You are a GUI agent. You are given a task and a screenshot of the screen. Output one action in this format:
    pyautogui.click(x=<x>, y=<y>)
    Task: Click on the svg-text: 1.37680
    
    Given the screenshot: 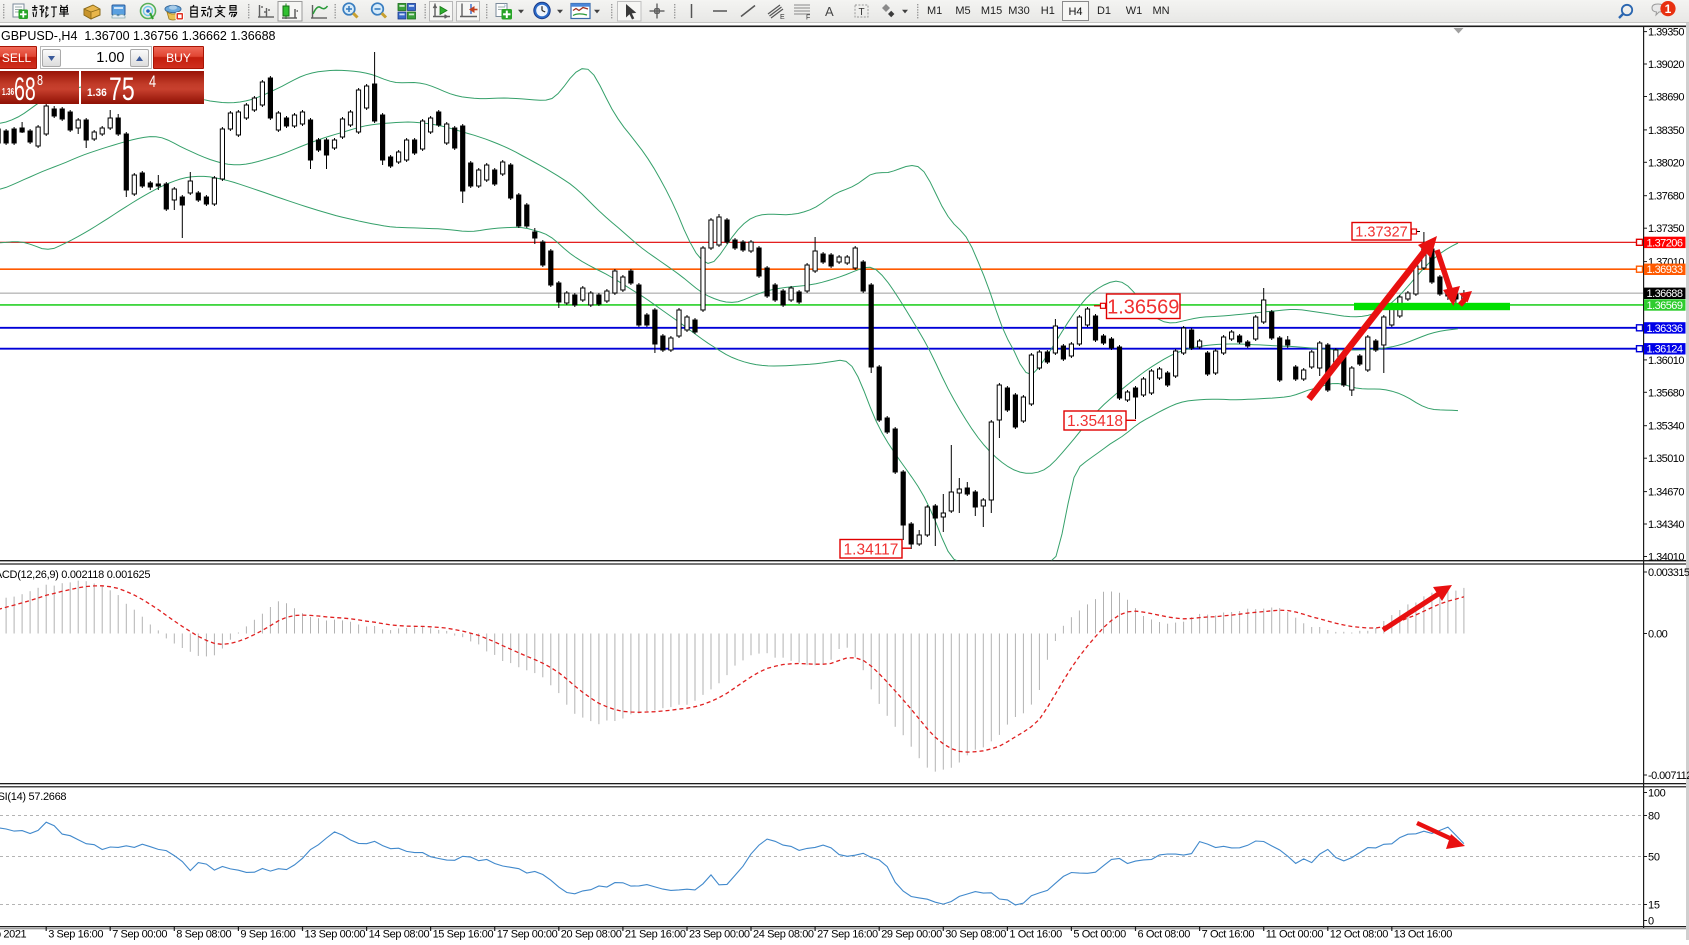 What is the action you would take?
    pyautogui.click(x=1666, y=197)
    